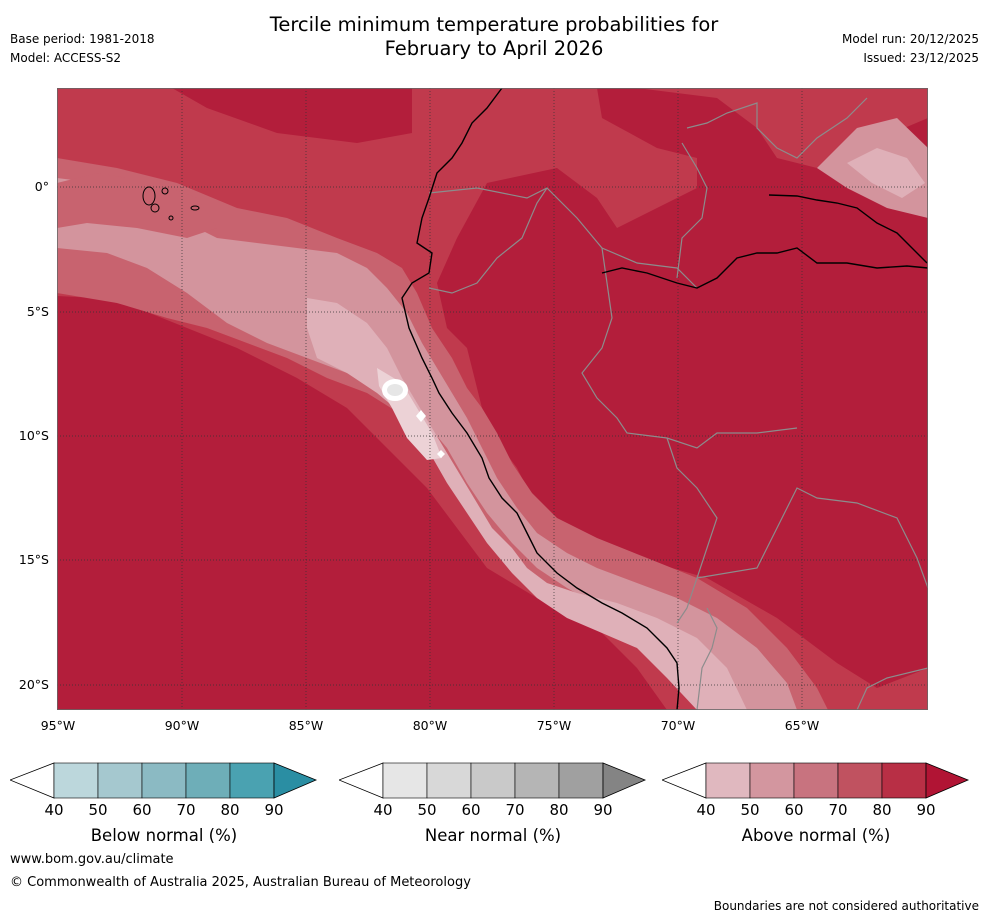  What do you see at coordinates (493, 835) in the screenshot?
I see `legend-near-normal-label: Near normal (%)` at bounding box center [493, 835].